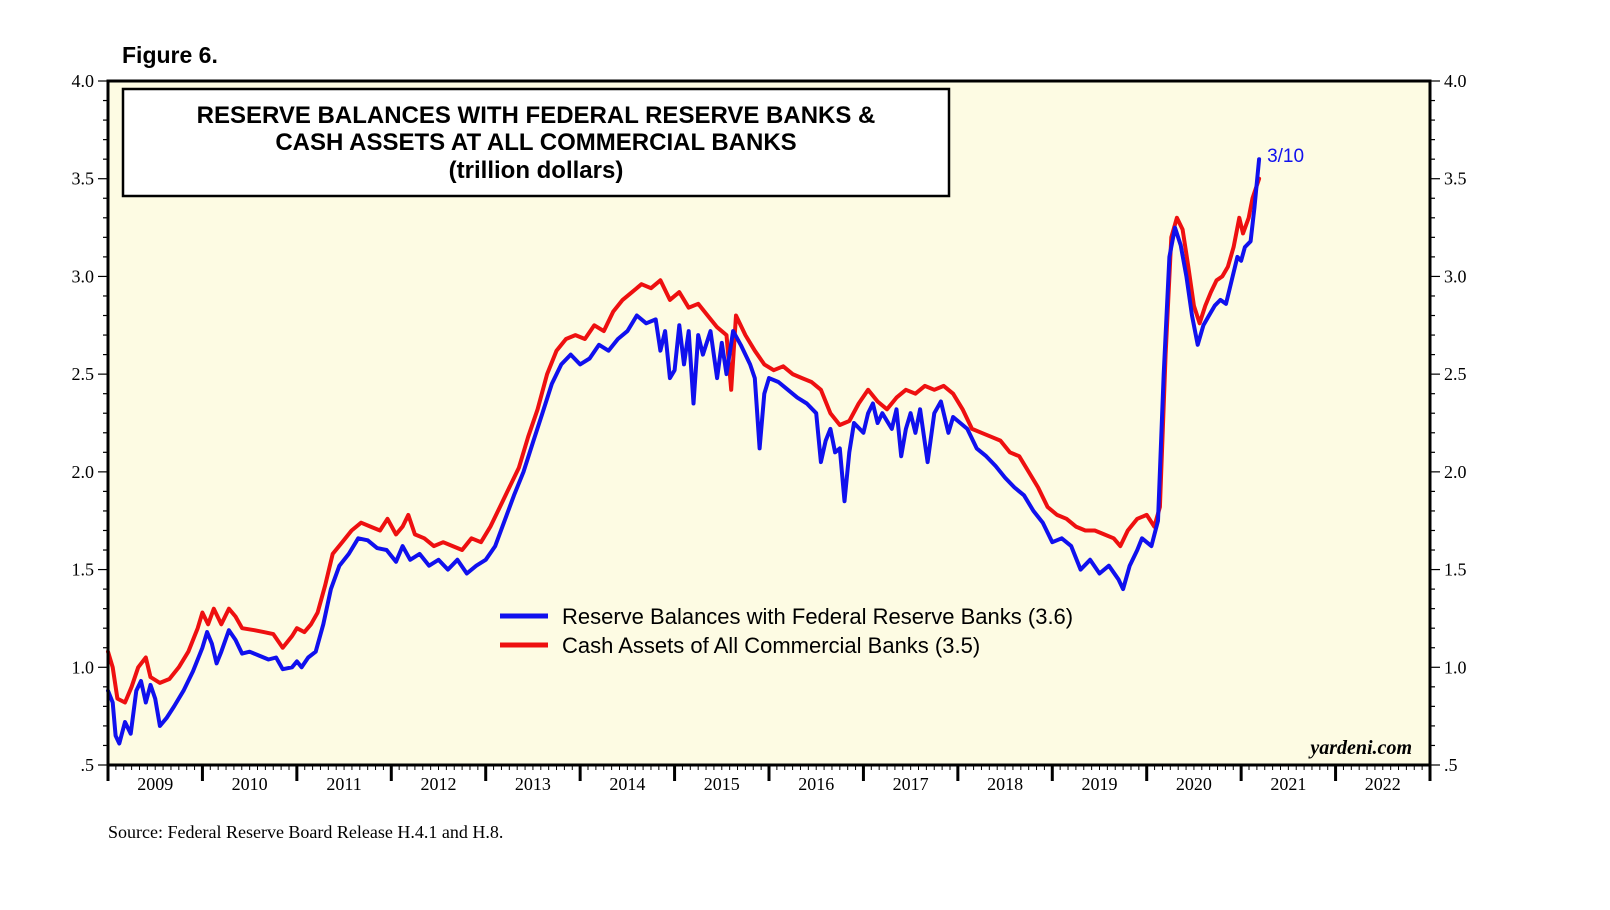 The image size is (1610, 910). Describe the element at coordinates (155, 784) in the screenshot. I see `x-tick-label: 2009` at that location.